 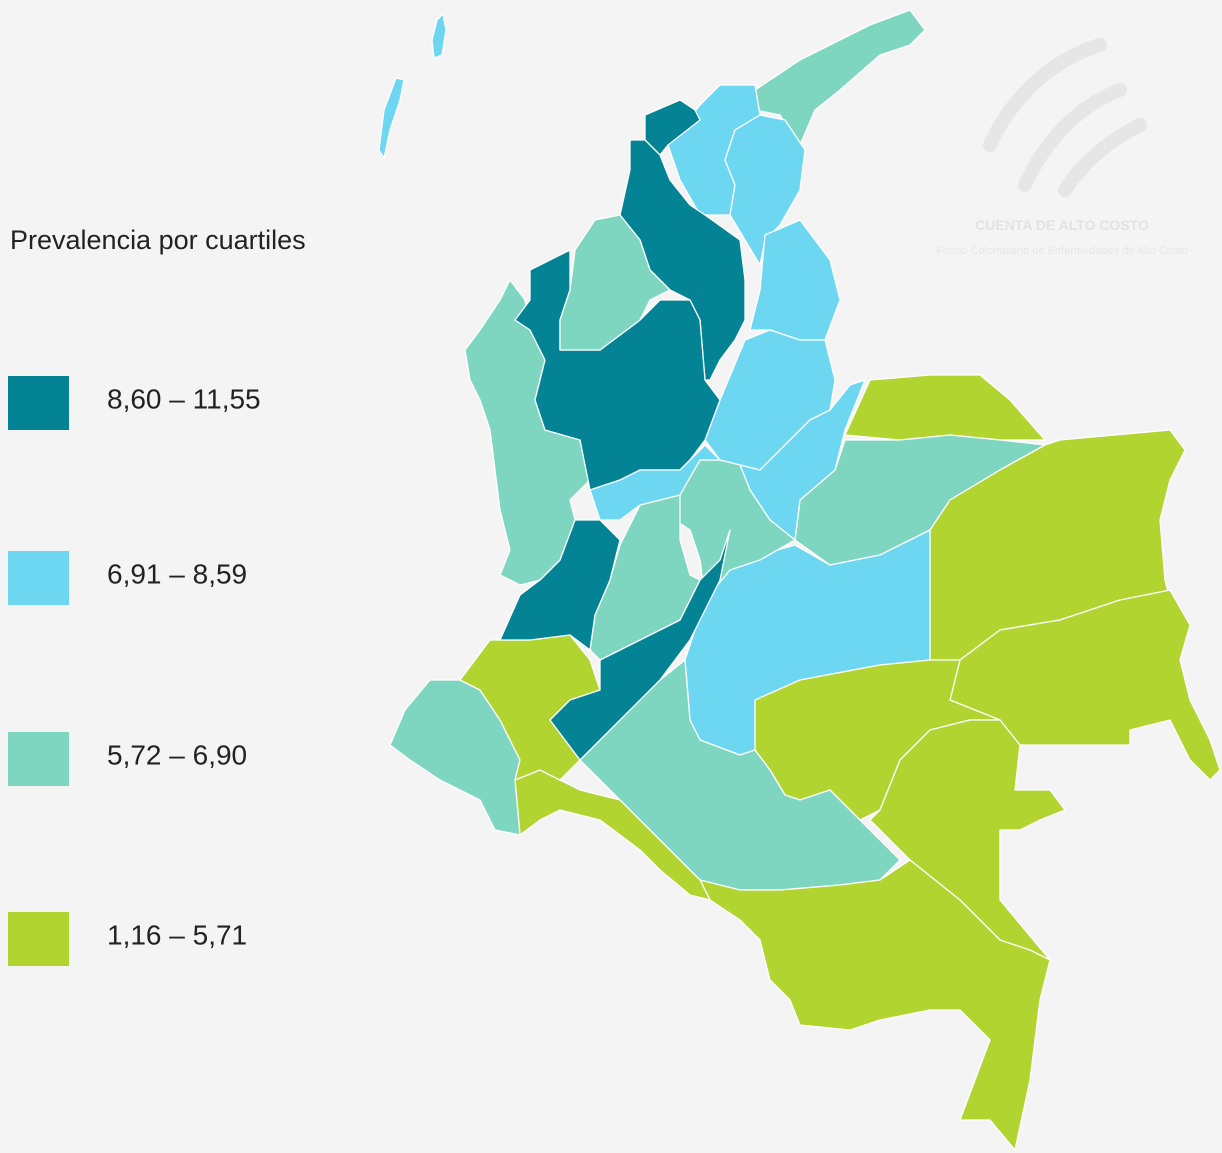 What do you see at coordinates (177, 934) in the screenshot?
I see `legend-label: 1,16 – 5,71` at bounding box center [177, 934].